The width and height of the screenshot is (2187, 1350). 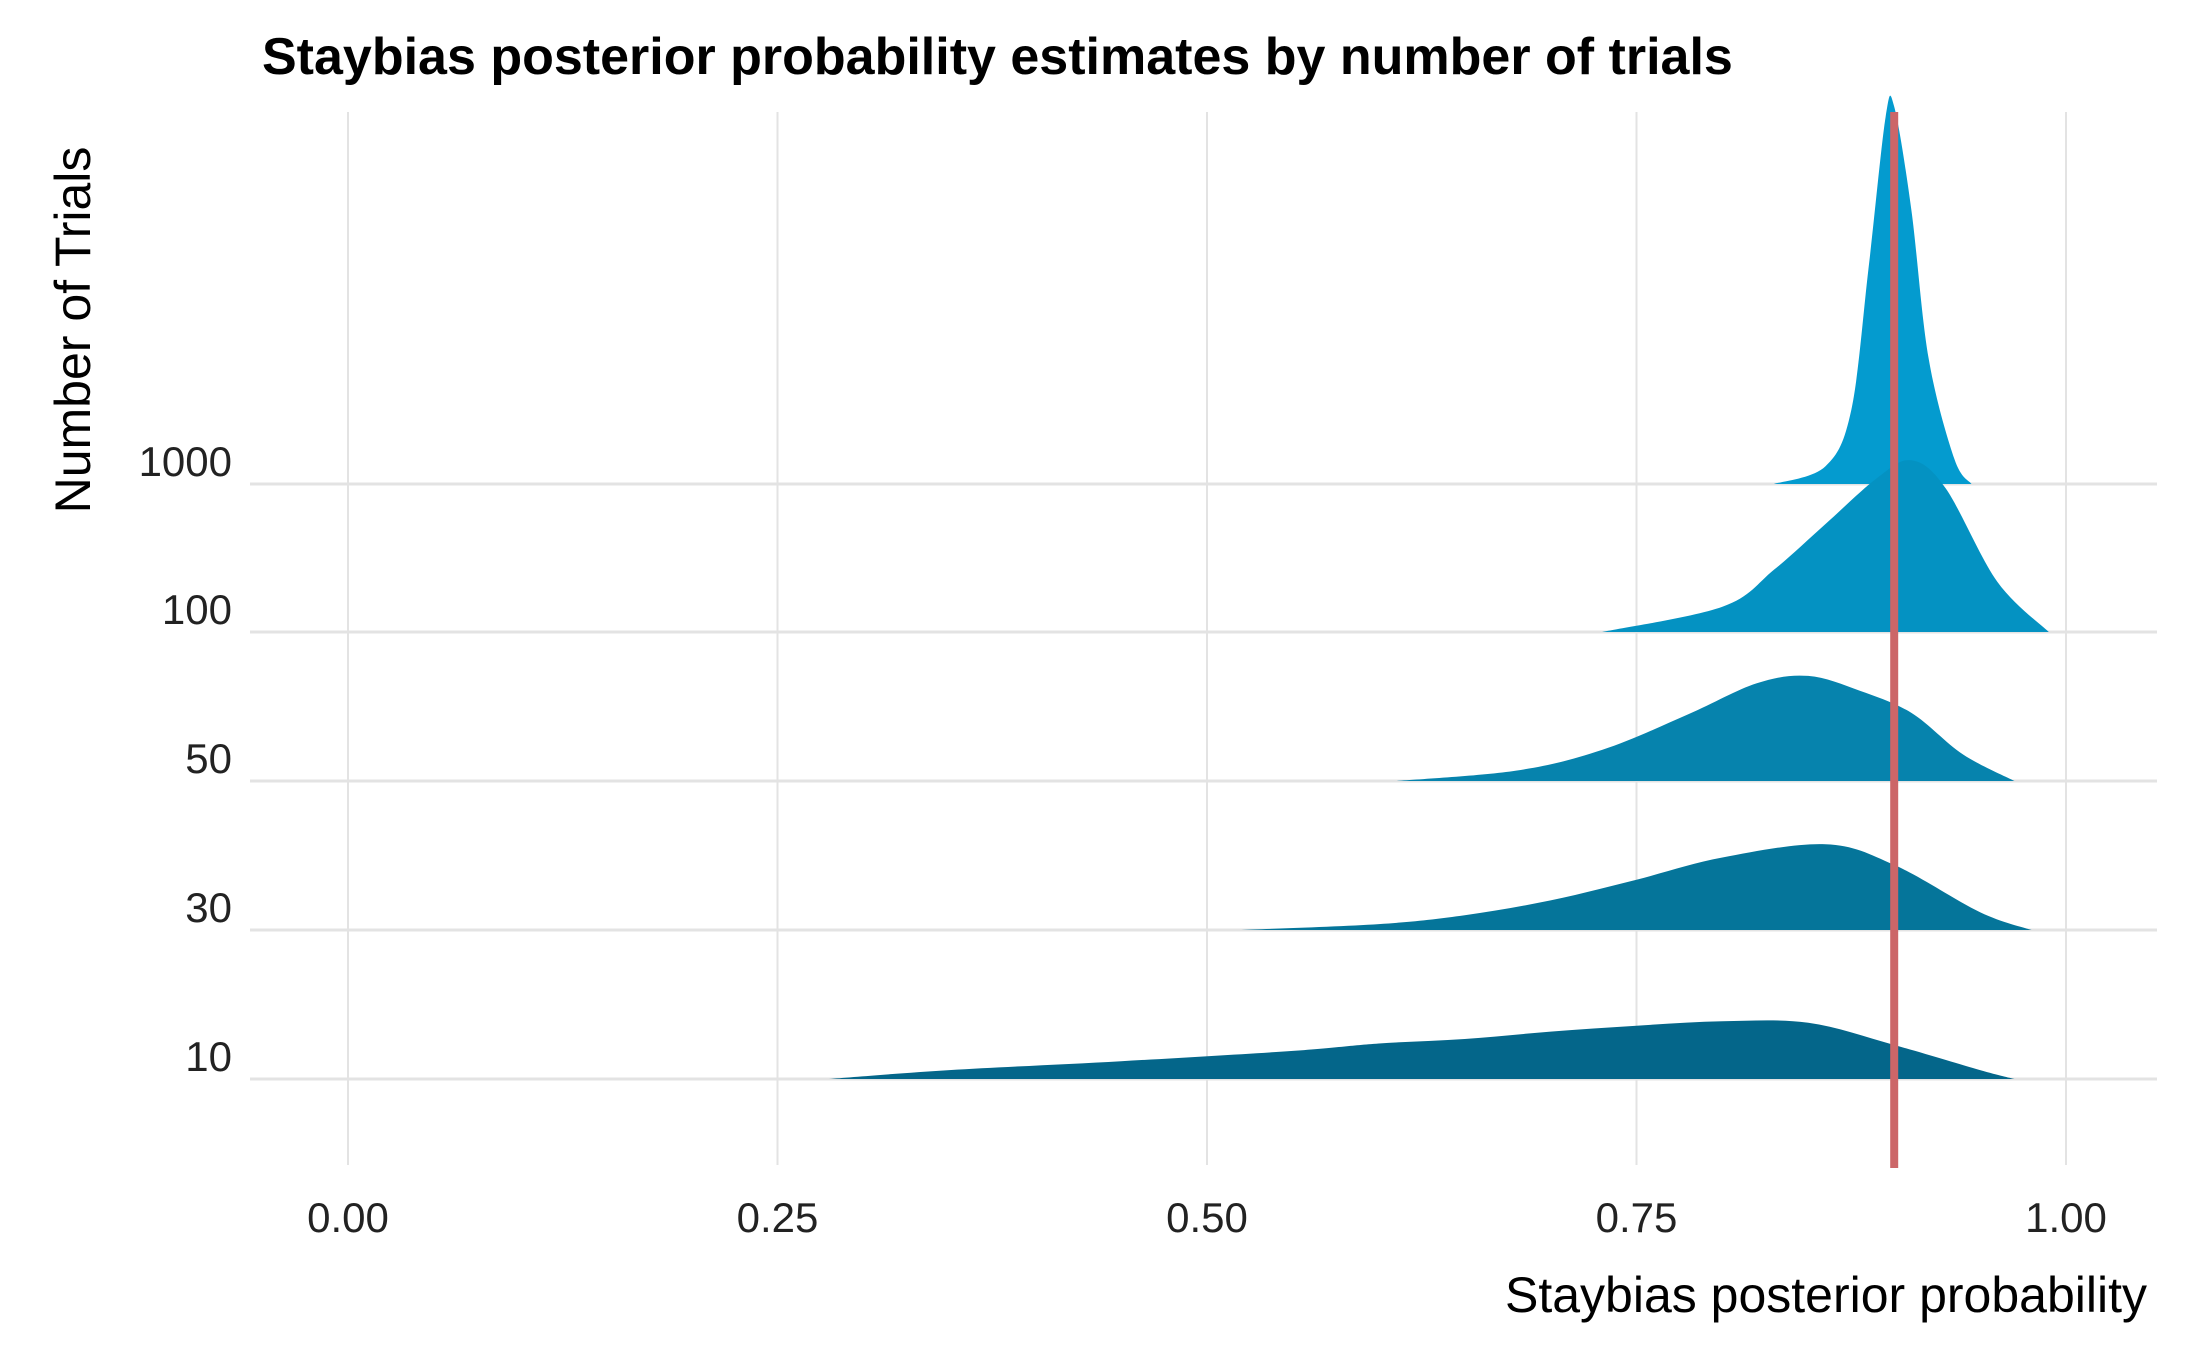 I want to click on x-axis-tick-labels: 0.00 0.25 0.50 0.75 1.00, so click(x=1207, y=1217).